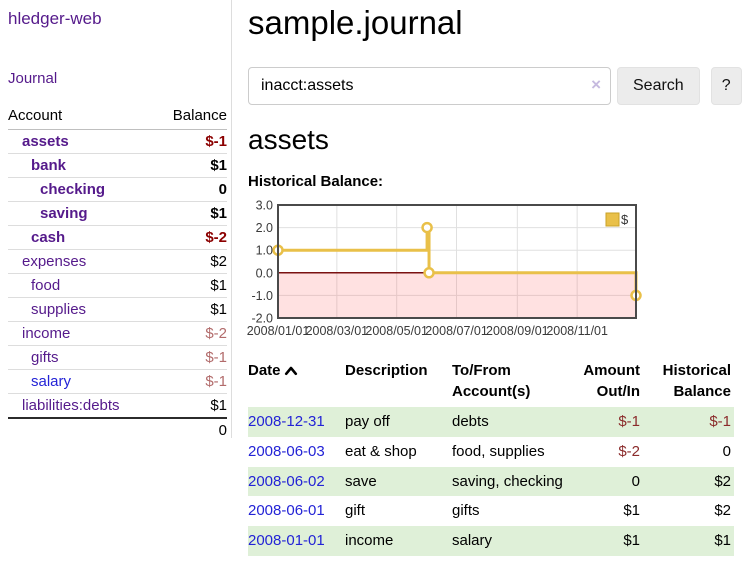  I want to click on brand-link: hledger-web, so click(55, 18).